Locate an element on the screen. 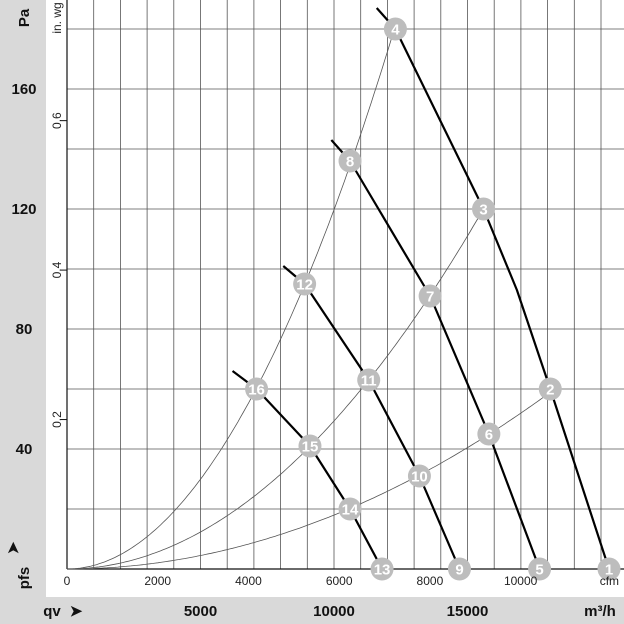 The width and height of the screenshot is (624, 624). operating-point-label: 14 is located at coordinates (350, 510).